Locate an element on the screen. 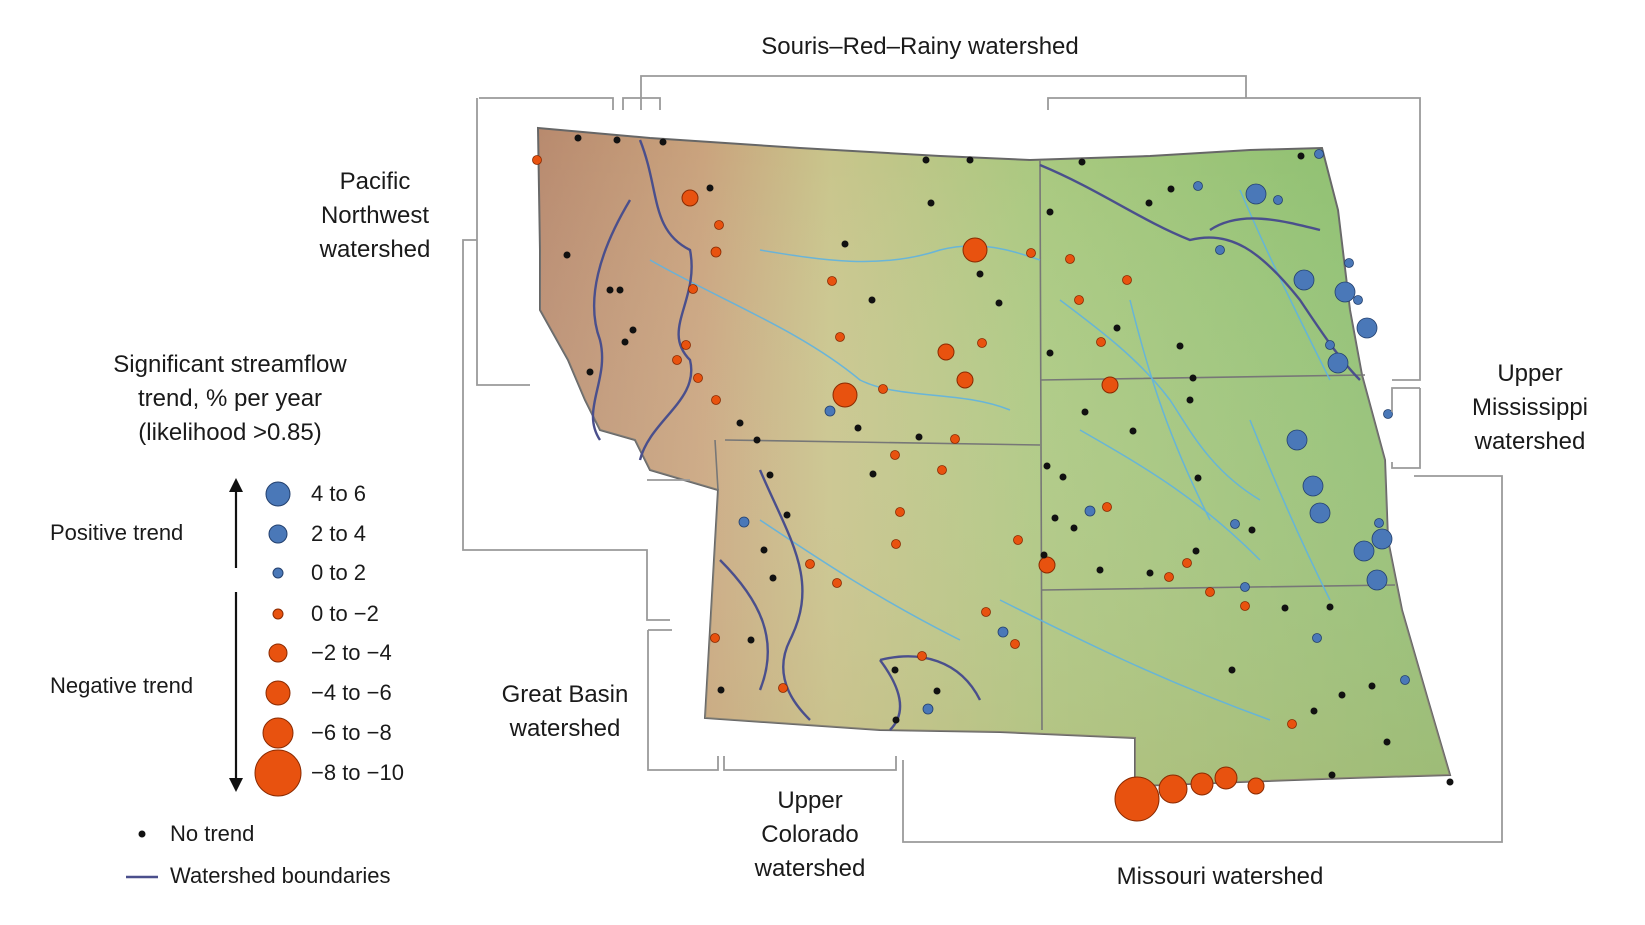  bracket-upper-colorado is located at coordinates (810, 763).